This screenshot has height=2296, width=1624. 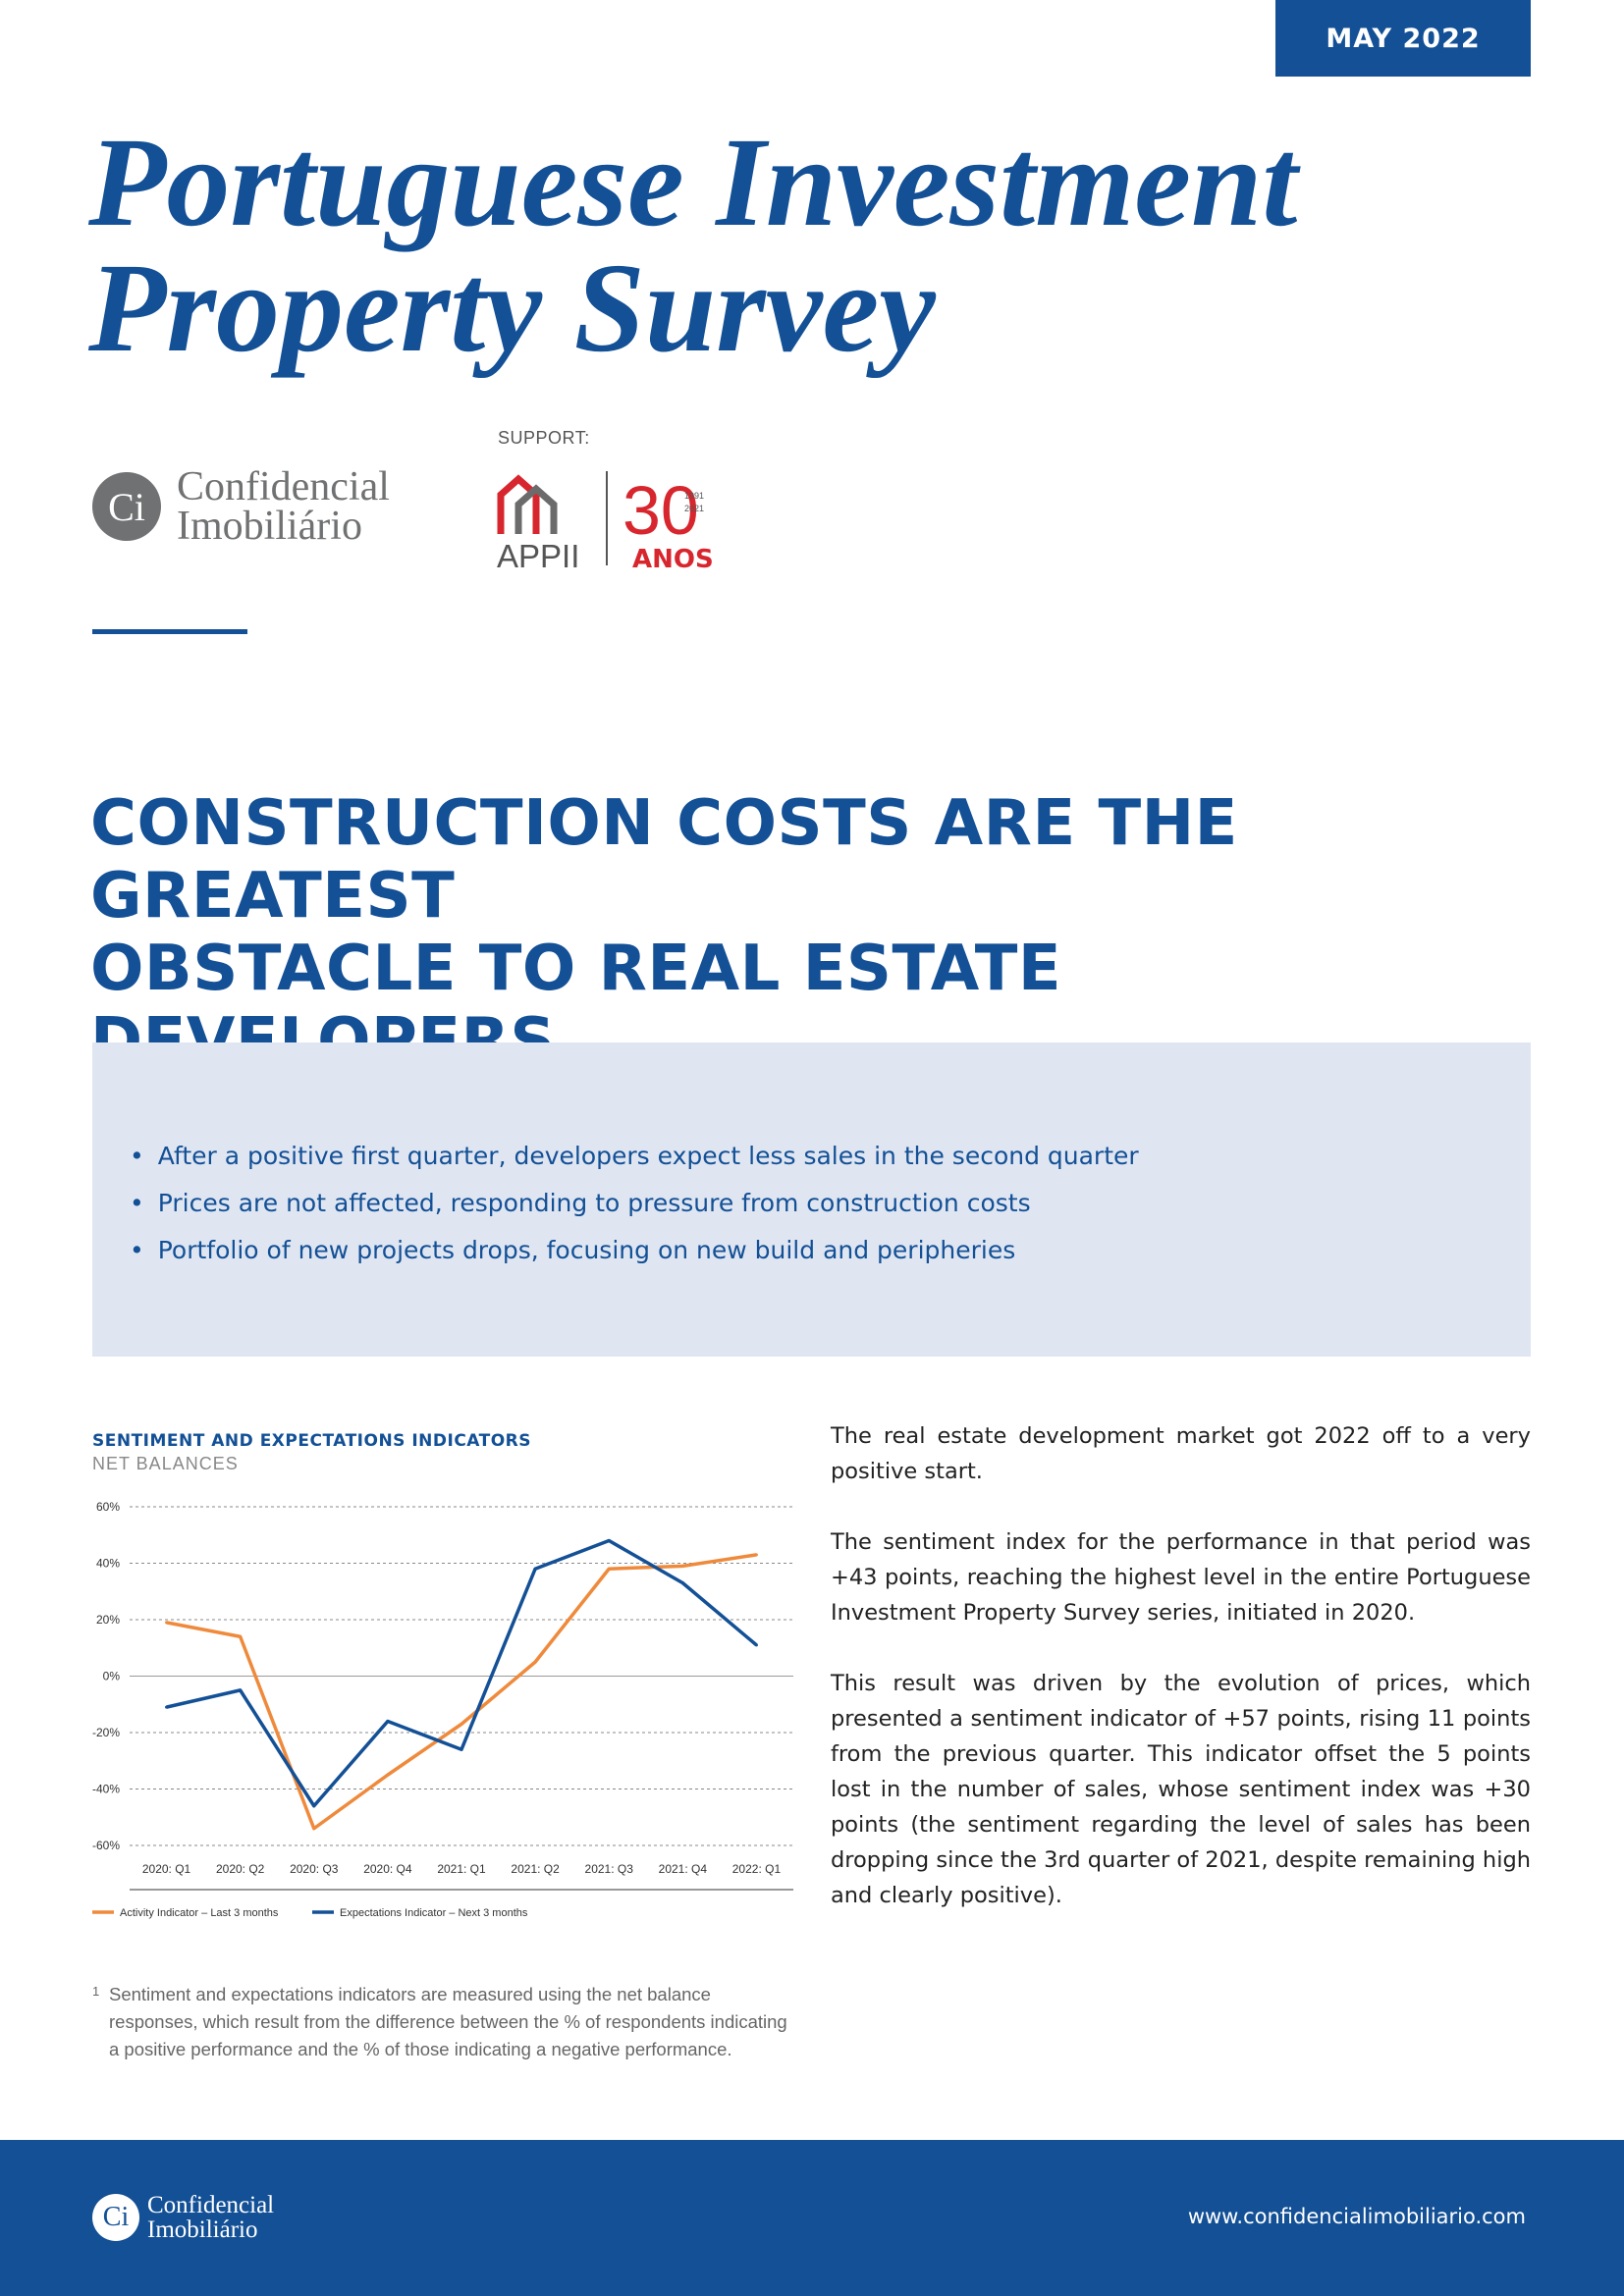 What do you see at coordinates (694, 508) in the screenshot?
I see `anniversary-end-year: 2021` at bounding box center [694, 508].